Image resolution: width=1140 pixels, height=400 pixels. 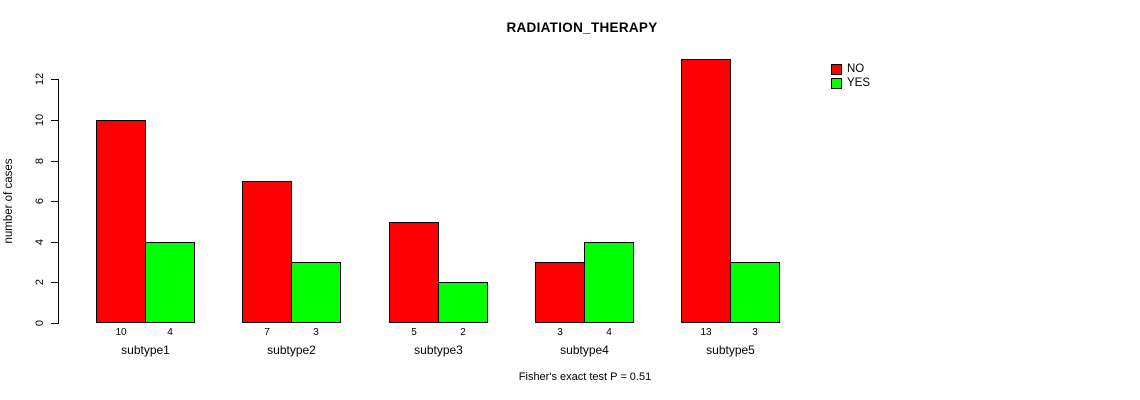 I want to click on chart-title: RADIATION_THERAPY, so click(x=582, y=27).